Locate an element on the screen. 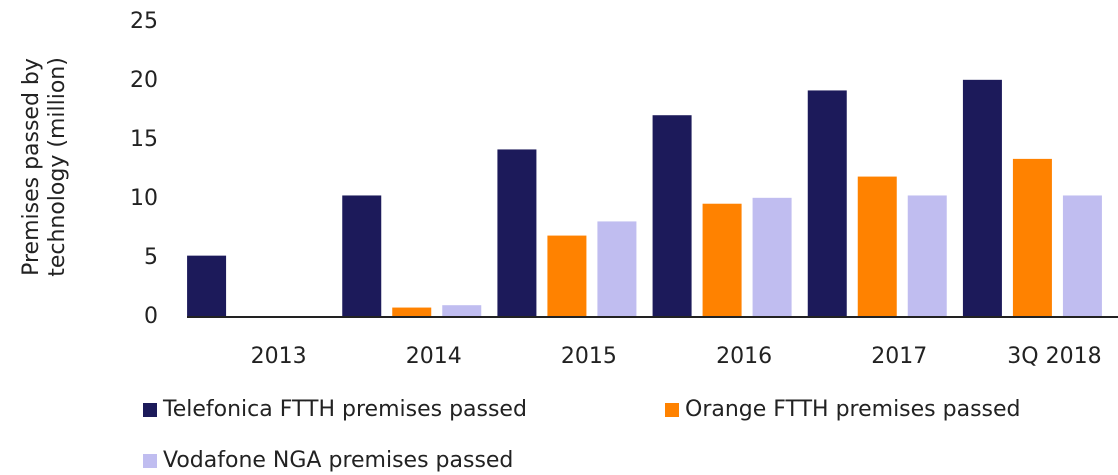 This screenshot has height=475, width=1118. x-tick-label: 2017 is located at coordinates (899, 356).